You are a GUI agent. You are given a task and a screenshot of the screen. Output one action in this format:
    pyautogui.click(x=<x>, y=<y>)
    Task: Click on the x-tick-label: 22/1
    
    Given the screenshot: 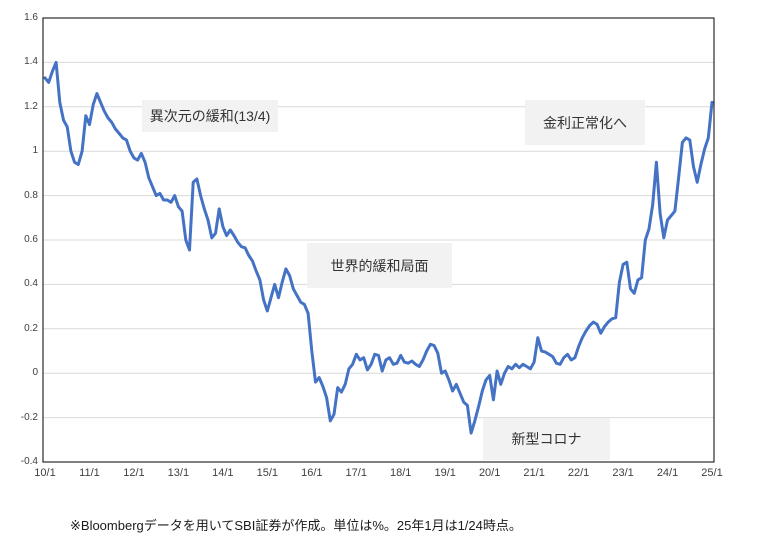 What is the action you would take?
    pyautogui.click(x=578, y=473)
    